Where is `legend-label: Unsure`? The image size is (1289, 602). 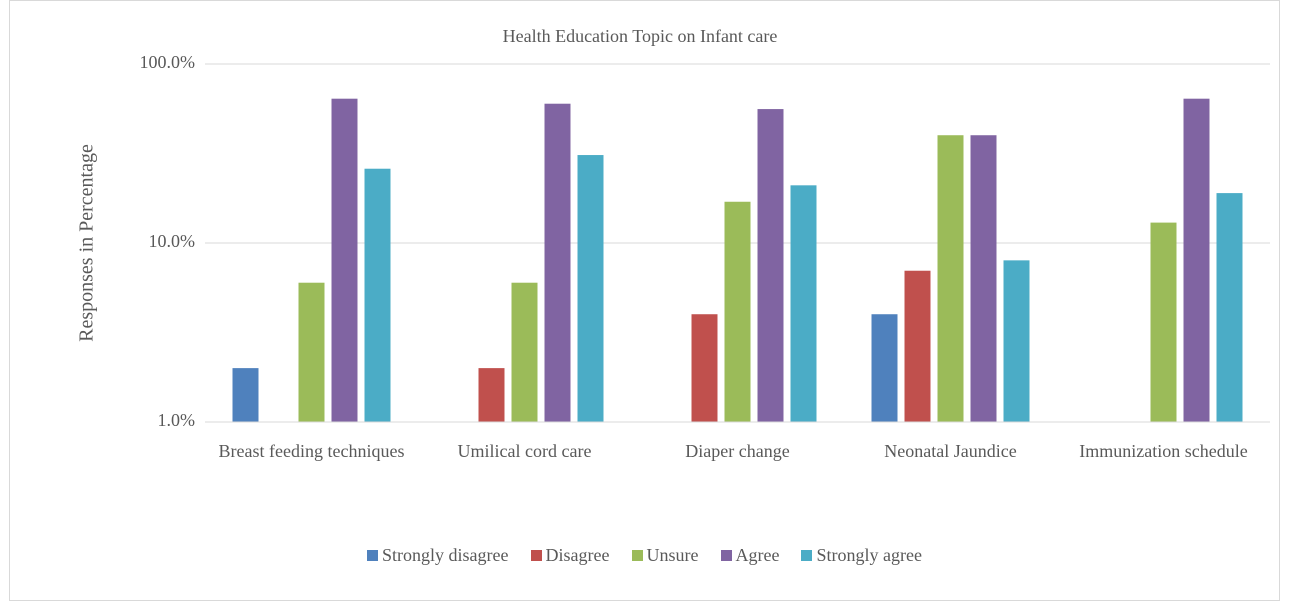 legend-label: Unsure is located at coordinates (672, 555).